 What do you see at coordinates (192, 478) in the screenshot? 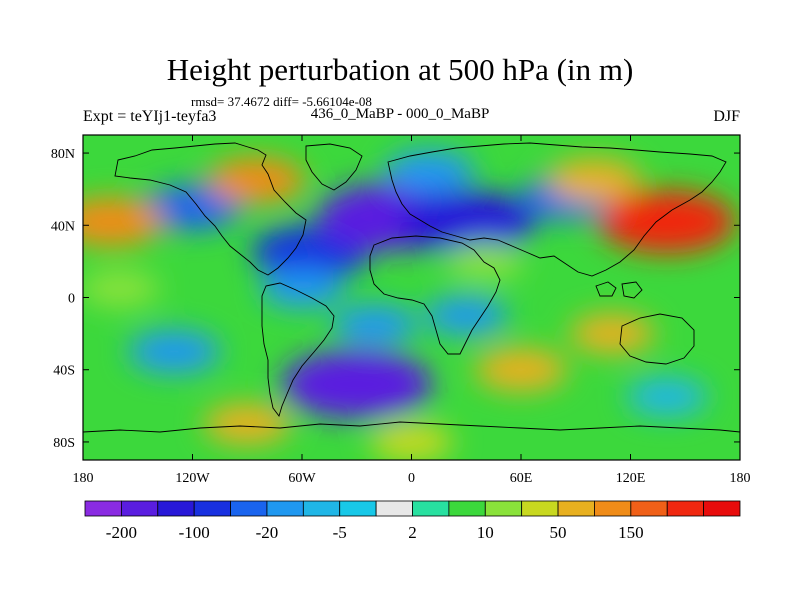
I see `longitude-tick-label: 120W` at bounding box center [192, 478].